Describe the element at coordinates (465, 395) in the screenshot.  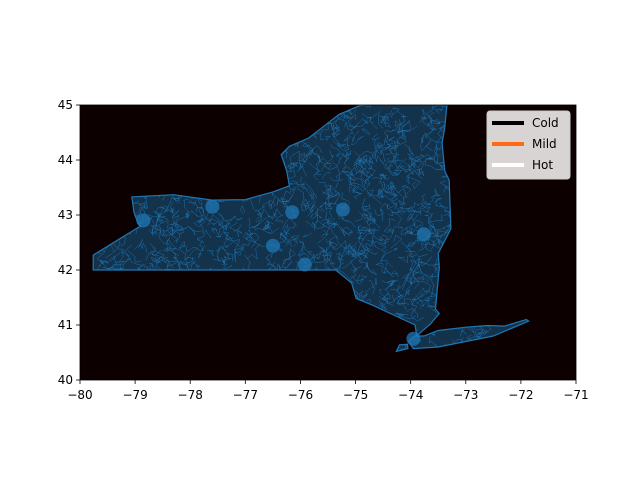
I see `x-tick-label: −73` at that location.